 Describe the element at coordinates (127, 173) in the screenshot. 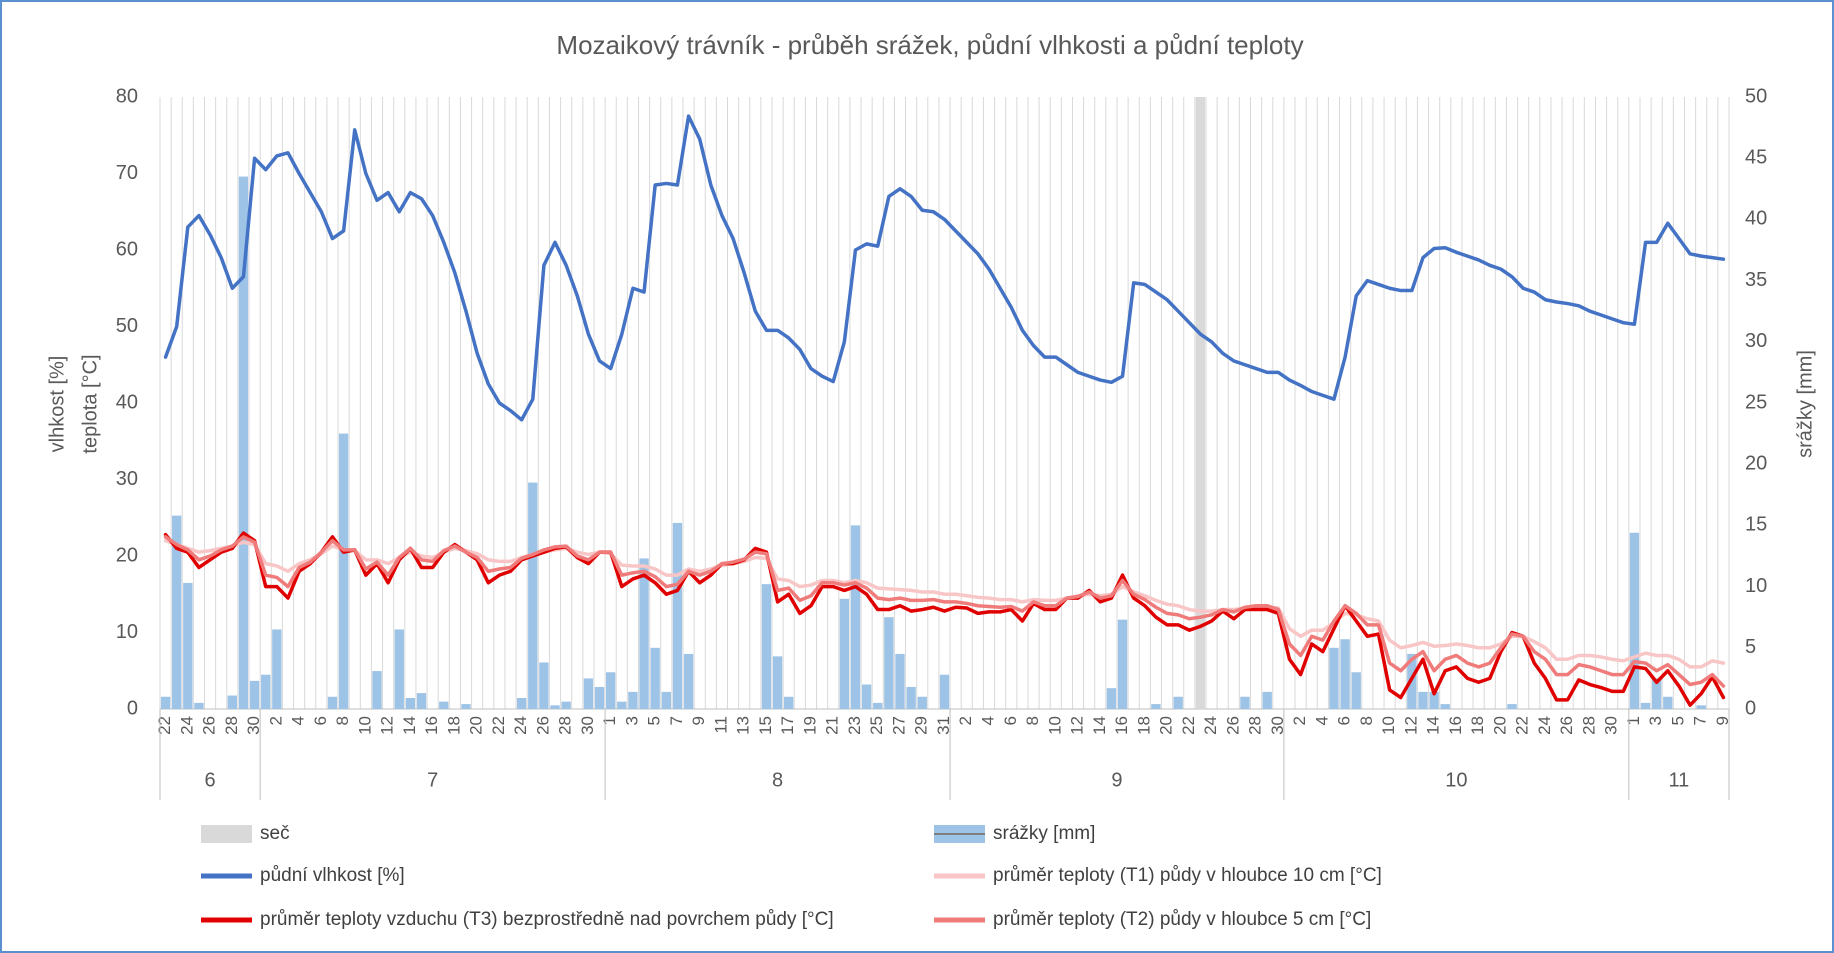

I see `y-tick-label: 70` at that location.